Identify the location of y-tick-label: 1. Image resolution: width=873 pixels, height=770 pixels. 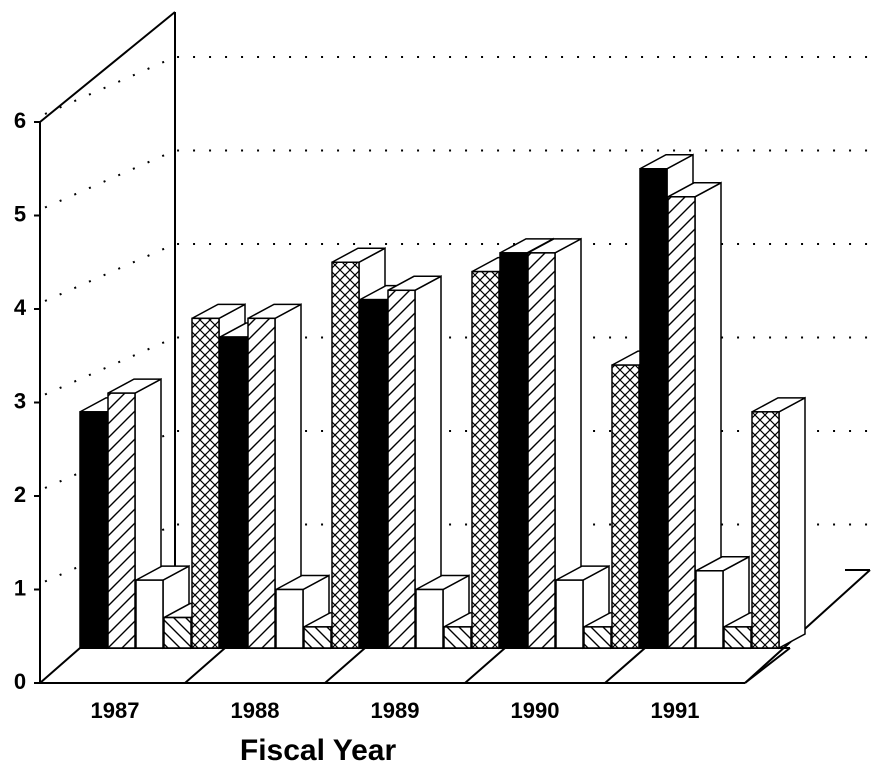
(20, 587).